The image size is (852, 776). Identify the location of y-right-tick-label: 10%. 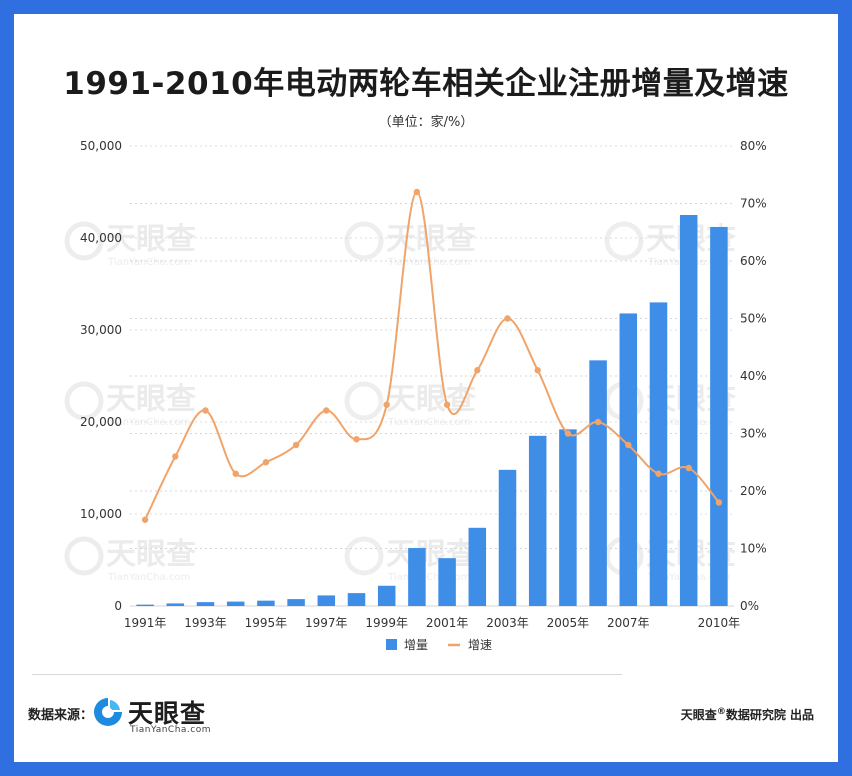
(753, 549).